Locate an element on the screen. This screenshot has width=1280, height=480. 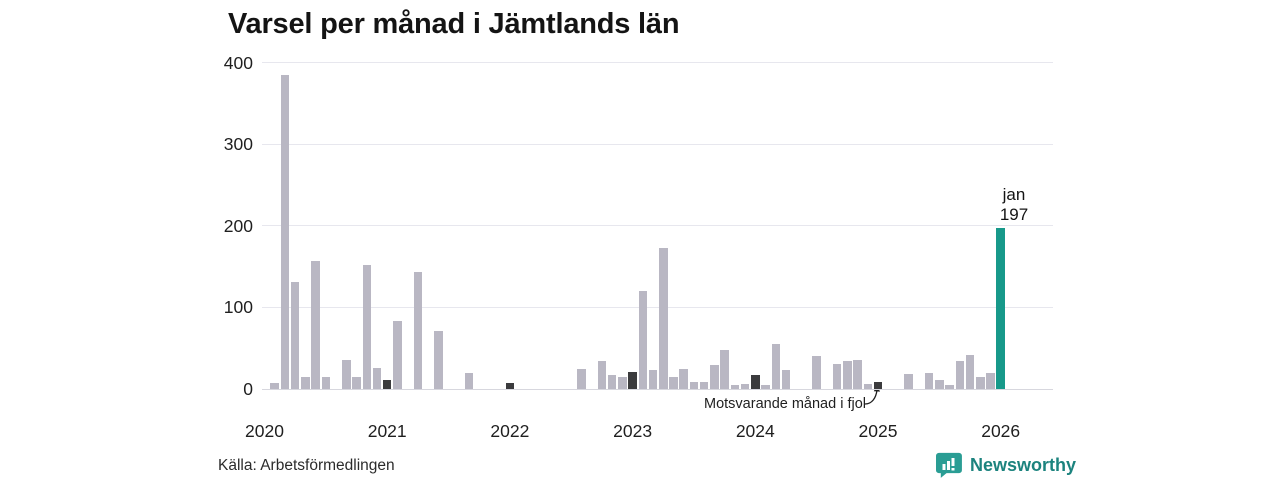
newsworthy-wordmark: Newsworthy is located at coordinates (1023, 464).